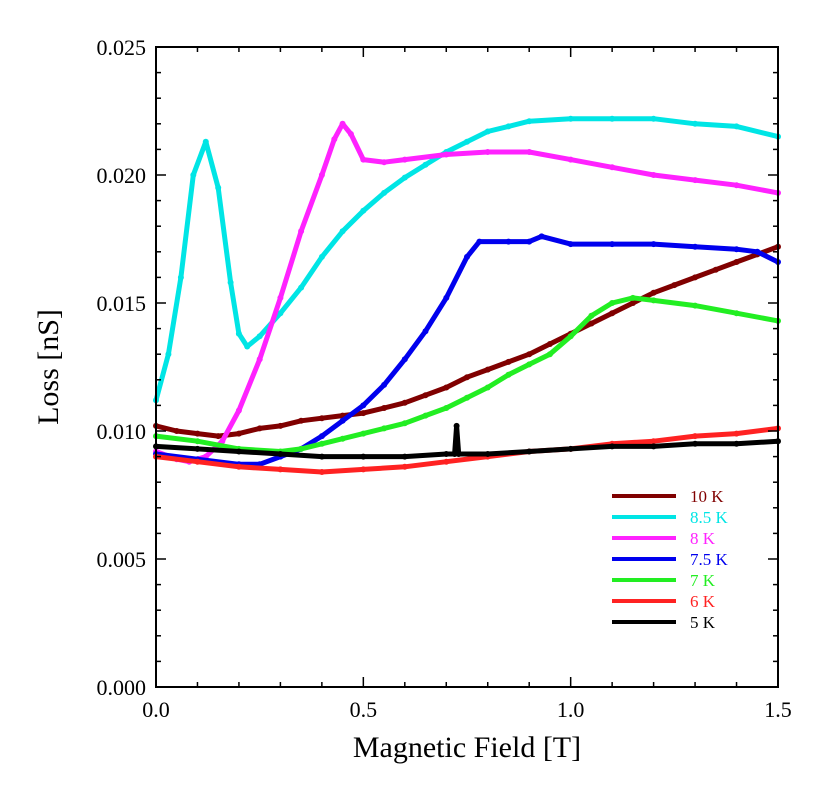 The height and width of the screenshot is (787, 830). I want to click on legend-item: 7.5 K, so click(670, 559).